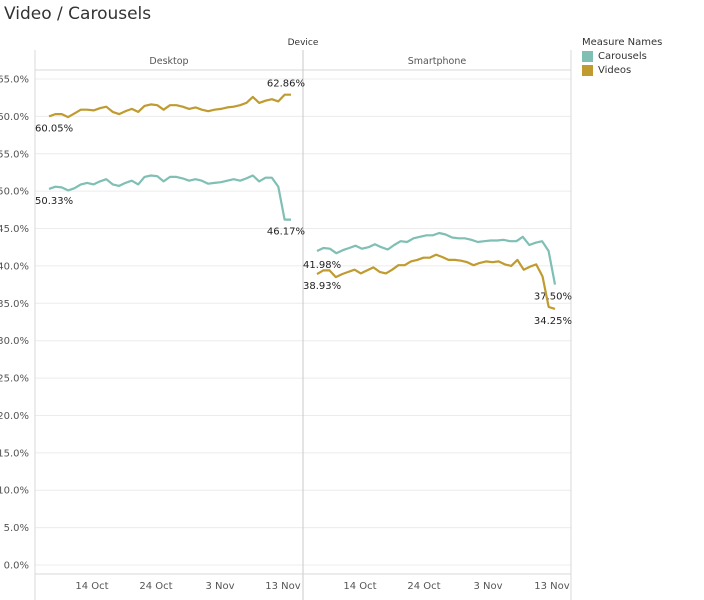  Describe the element at coordinates (286, 232) in the screenshot. I see `data-label-last: 46.17%` at that location.